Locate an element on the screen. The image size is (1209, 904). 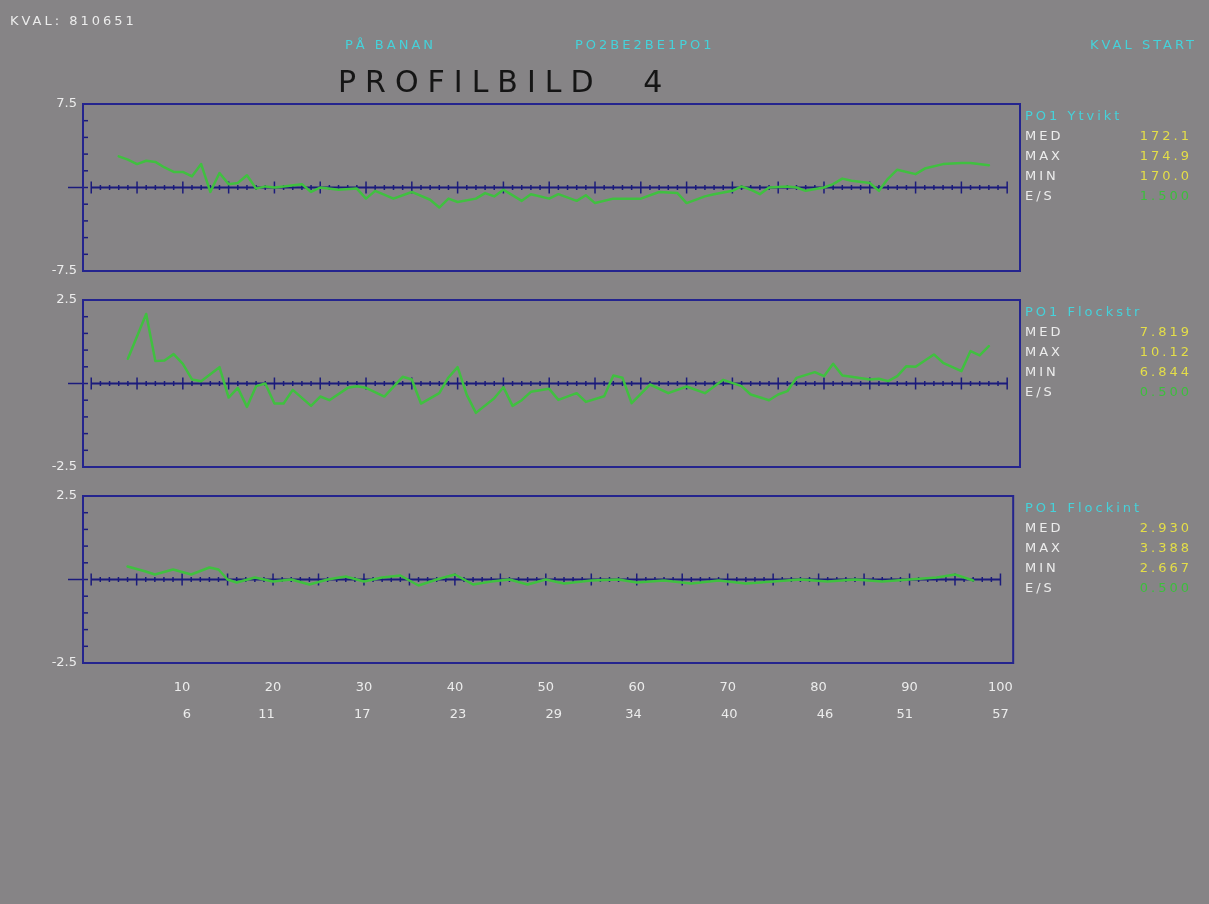
x-tick-label: 10 is located at coordinates (182, 687).